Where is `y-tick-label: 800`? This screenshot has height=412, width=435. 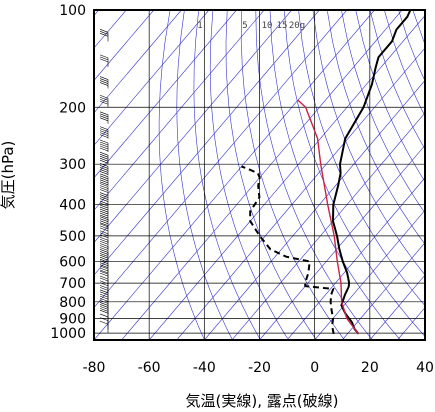 y-tick-label: 800 is located at coordinates (72, 303).